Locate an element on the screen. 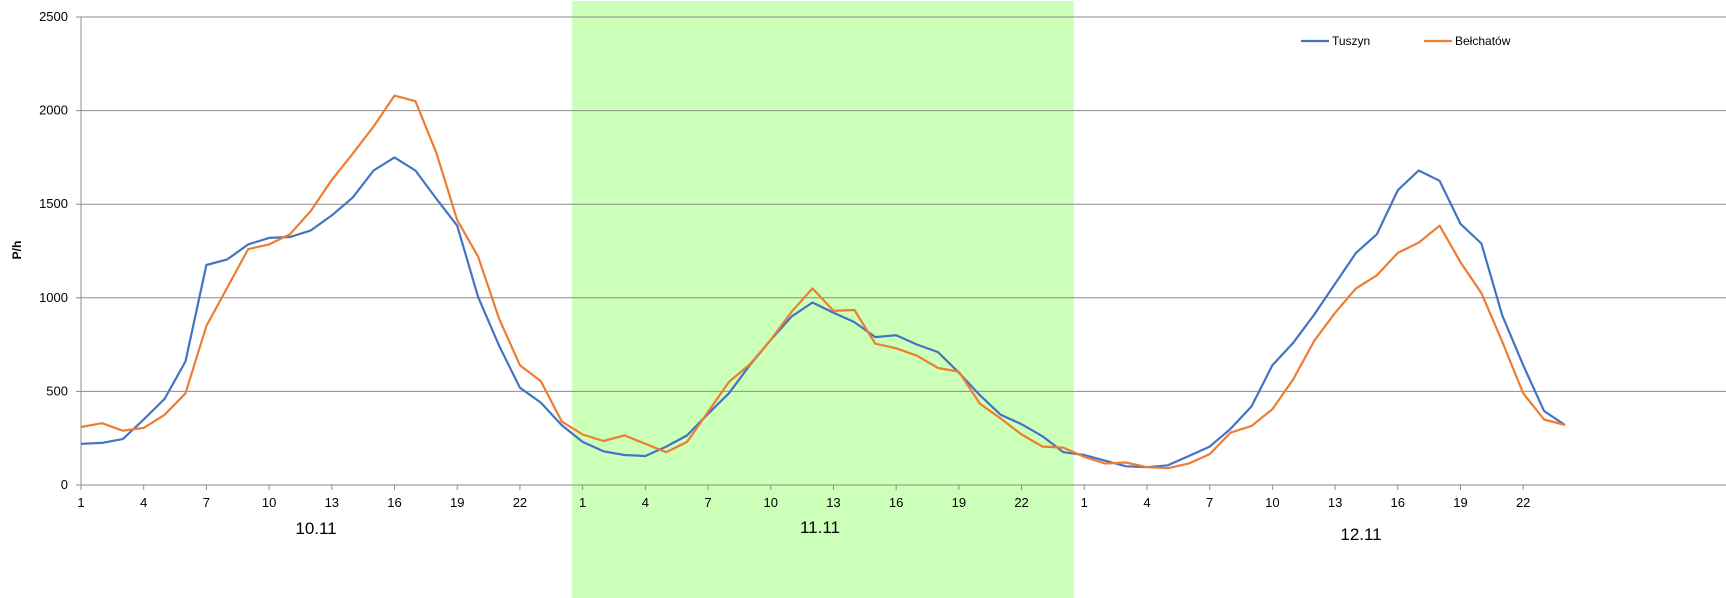 The image size is (1726, 598). day-labels: 10.11 11.11 12.11 is located at coordinates (838, 531).